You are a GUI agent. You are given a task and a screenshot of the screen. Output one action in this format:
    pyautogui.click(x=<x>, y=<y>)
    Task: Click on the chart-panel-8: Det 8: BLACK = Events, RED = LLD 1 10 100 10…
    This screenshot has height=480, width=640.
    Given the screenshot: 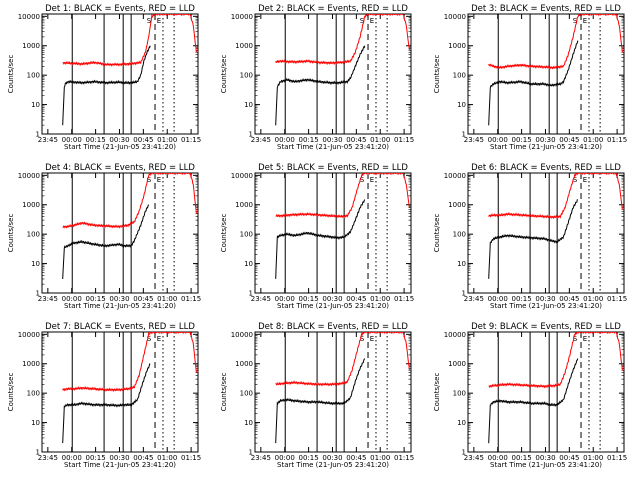 What is the action you would take?
    pyautogui.click(x=317, y=395)
    